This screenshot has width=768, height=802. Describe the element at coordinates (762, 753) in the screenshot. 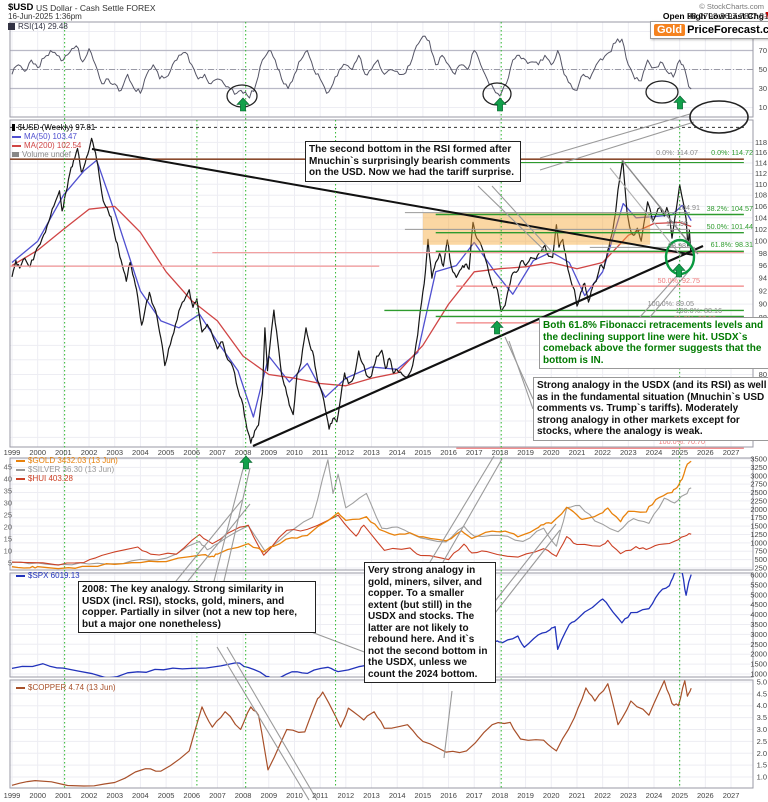

I see `svg-text: 2.0` at that location.